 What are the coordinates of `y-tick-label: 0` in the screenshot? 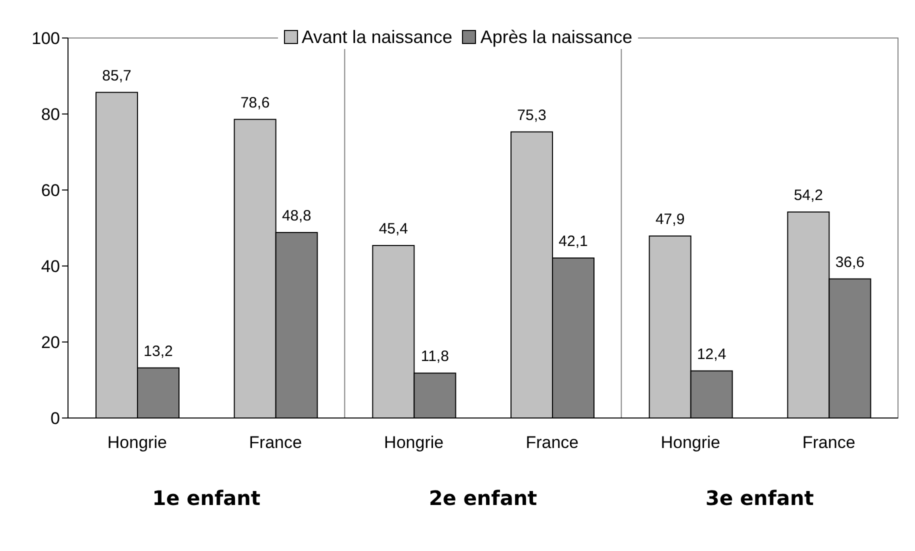 It's located at (55, 418).